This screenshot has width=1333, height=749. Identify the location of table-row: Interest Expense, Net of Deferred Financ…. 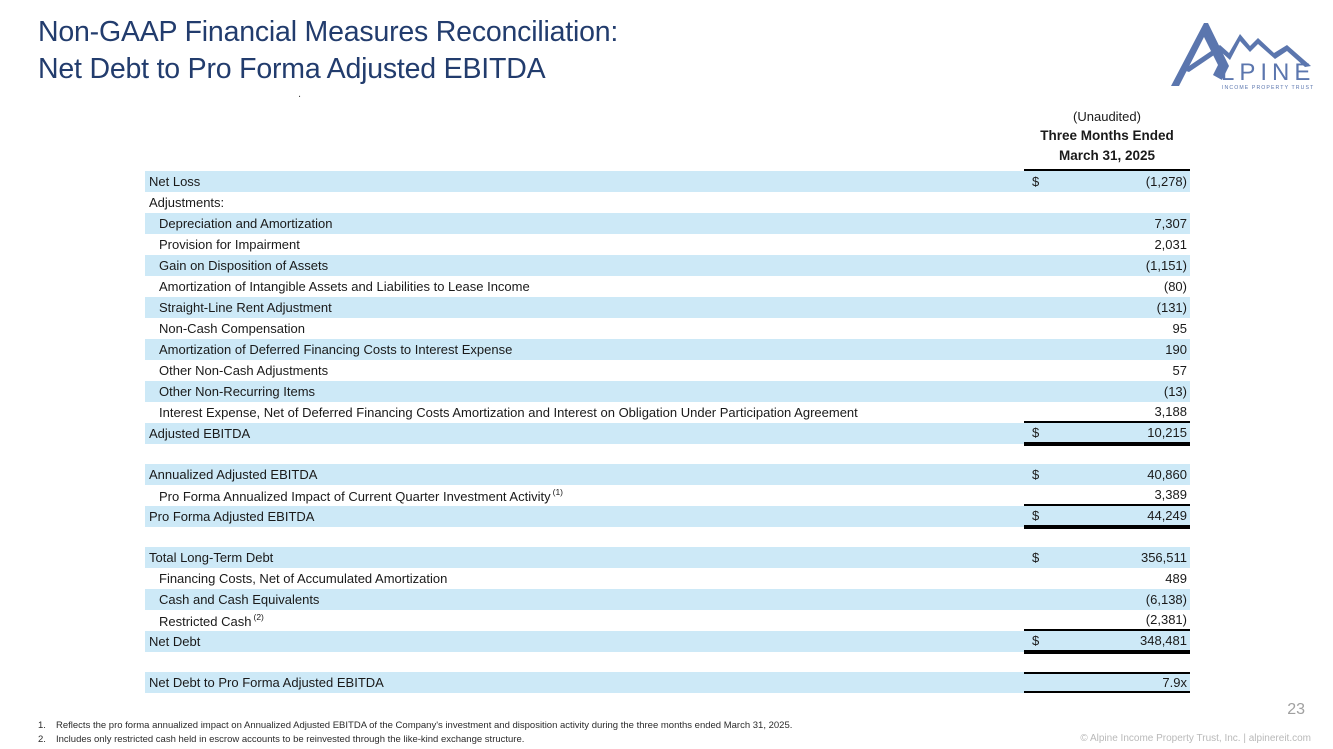
(667, 412).